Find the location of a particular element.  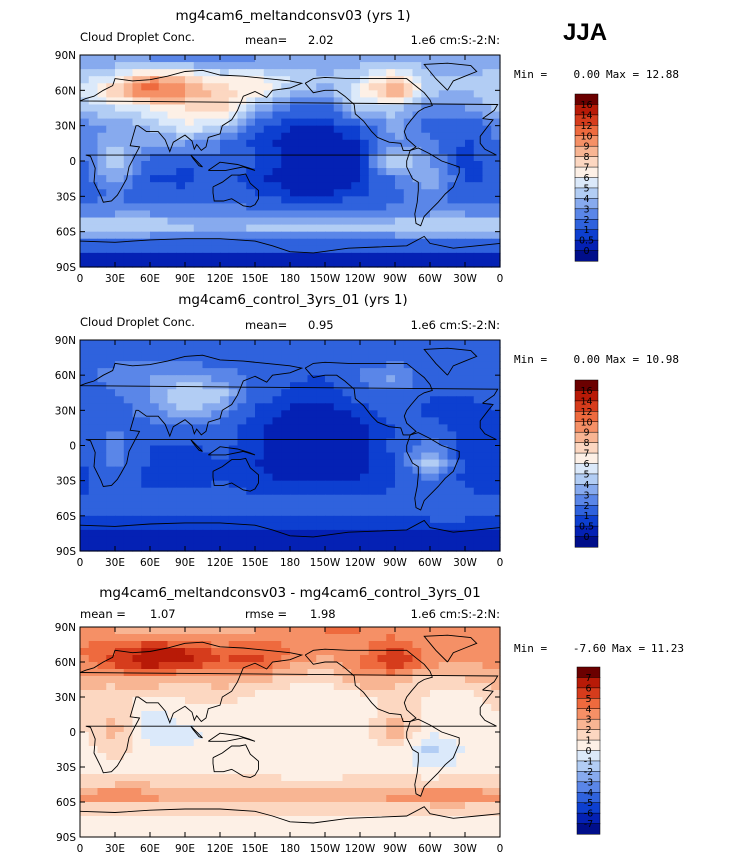

coastline is located at coordinates (433, 187).